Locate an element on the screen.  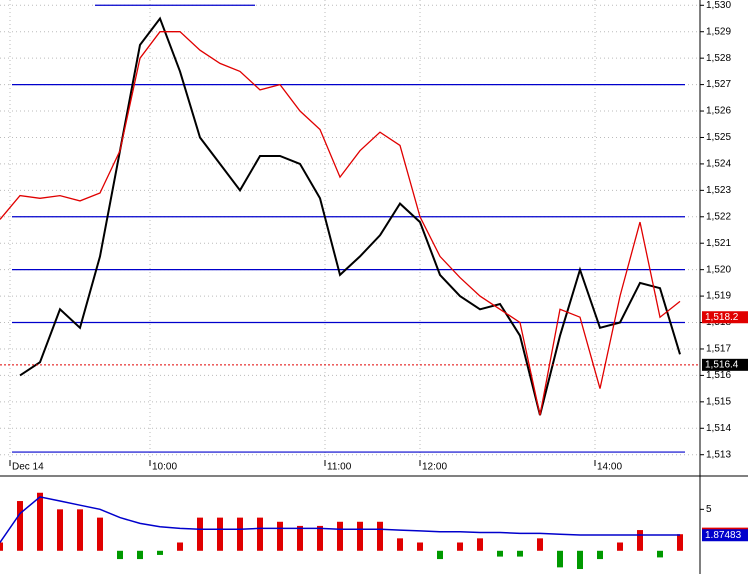
price-tag-label: 1,516.4 is located at coordinates (722, 364).